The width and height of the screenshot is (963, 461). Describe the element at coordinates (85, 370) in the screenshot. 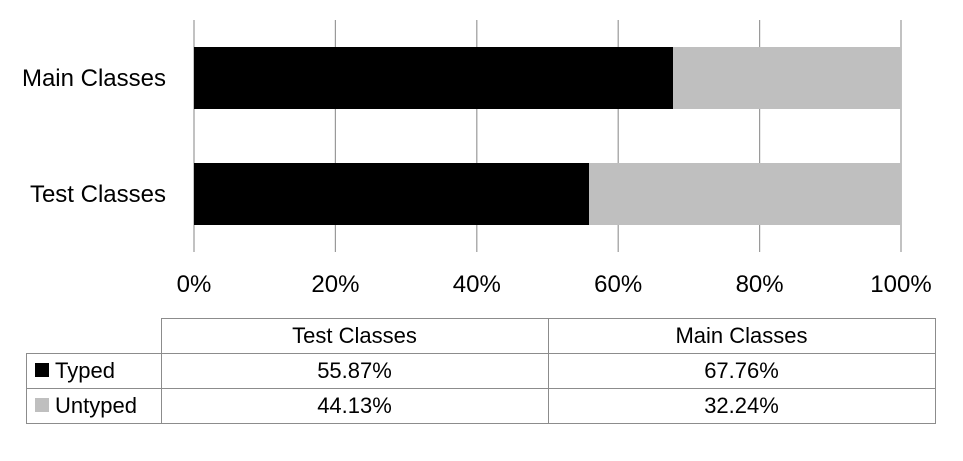

I see `legend-label-typed: Typed` at that location.